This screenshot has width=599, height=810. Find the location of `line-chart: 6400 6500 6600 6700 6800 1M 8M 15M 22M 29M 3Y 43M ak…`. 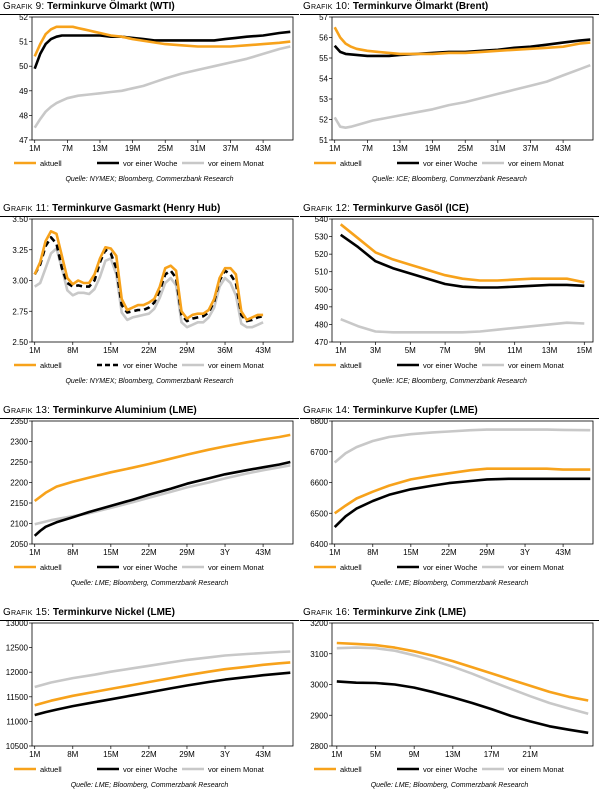

line-chart: 6400 6500 6600 6700 6800 1M 8M 15M 22M 29M 3Y 43M ak… is located at coordinates (452, 494).